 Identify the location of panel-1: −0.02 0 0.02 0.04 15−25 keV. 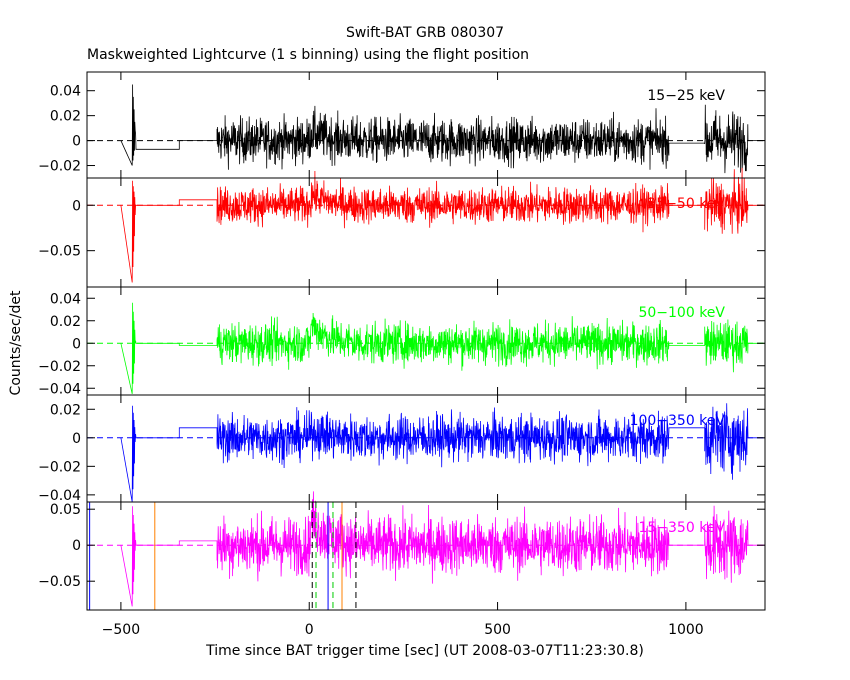
(402, 125).